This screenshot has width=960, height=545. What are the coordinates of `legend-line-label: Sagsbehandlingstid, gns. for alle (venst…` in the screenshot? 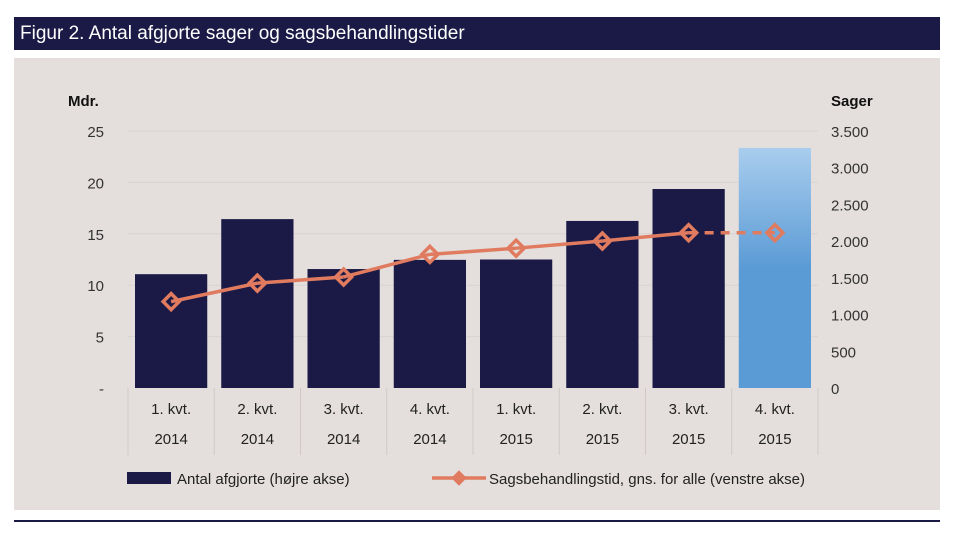 It's located at (647, 479).